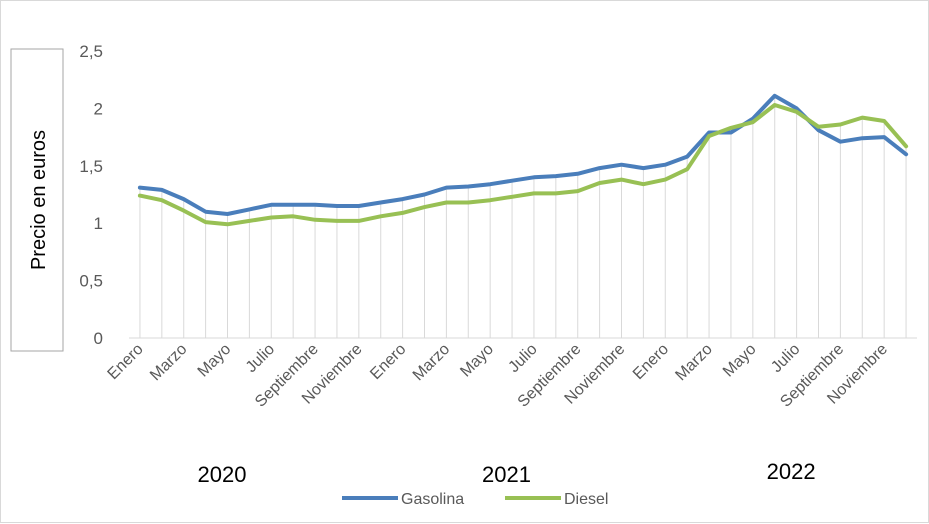 Image resolution: width=929 pixels, height=524 pixels. I want to click on legend-label-gasolina: Gasolina, so click(432, 499).